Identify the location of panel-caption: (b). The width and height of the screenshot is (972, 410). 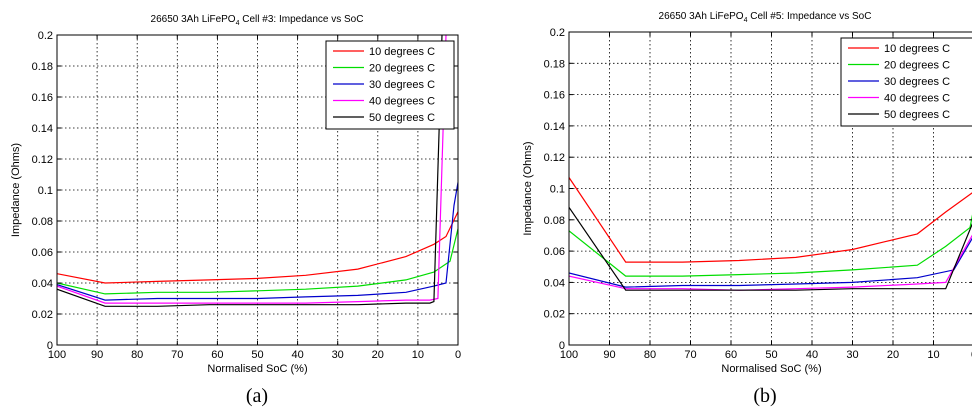
(764, 396).